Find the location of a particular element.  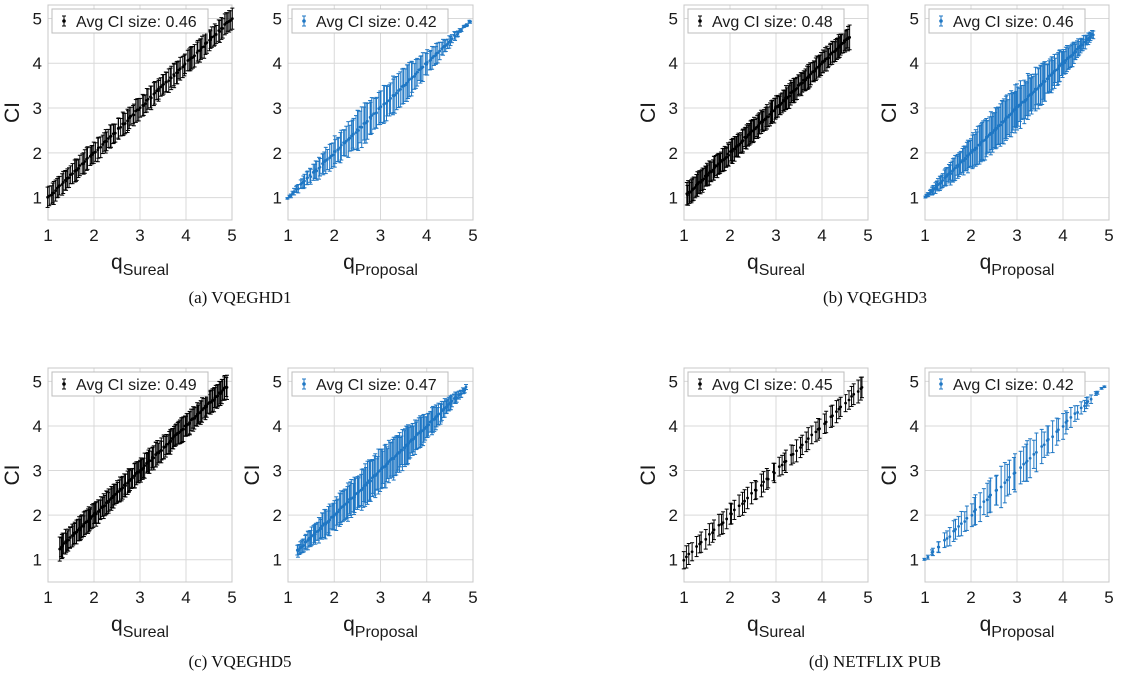

x-tick-label: 4 is located at coordinates (426, 235).